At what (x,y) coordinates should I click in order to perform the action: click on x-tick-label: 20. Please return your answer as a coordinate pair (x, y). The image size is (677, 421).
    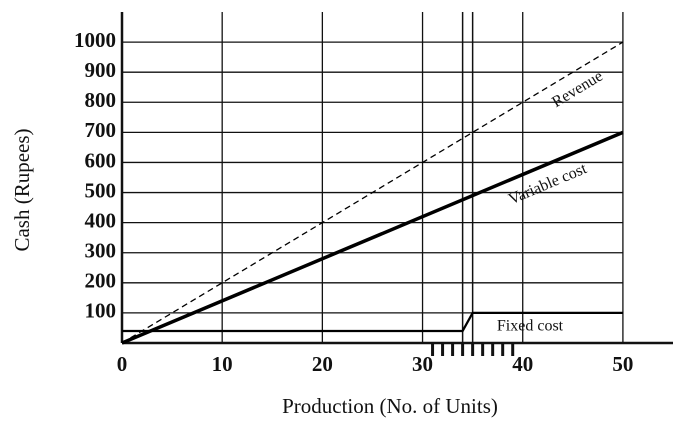
    Looking at the image, I should click on (322, 364).